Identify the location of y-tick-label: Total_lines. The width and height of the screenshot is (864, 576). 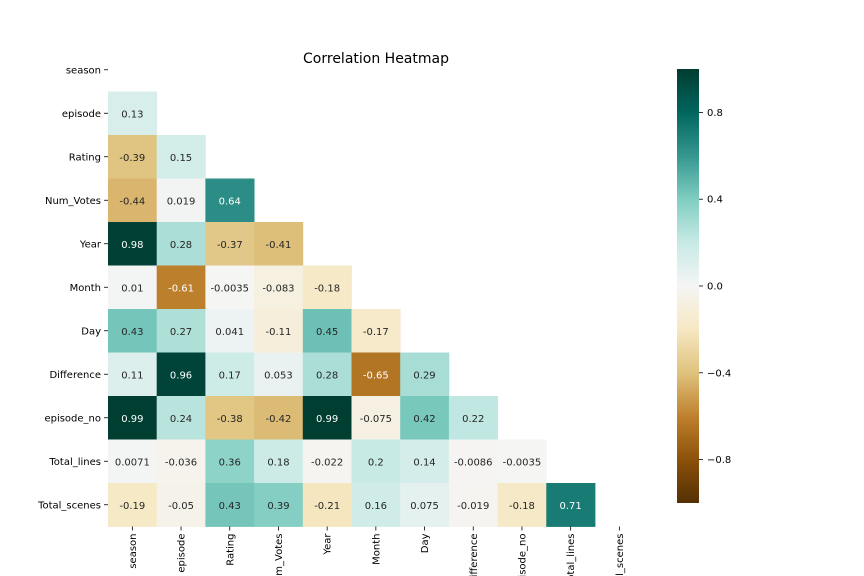
(74, 462).